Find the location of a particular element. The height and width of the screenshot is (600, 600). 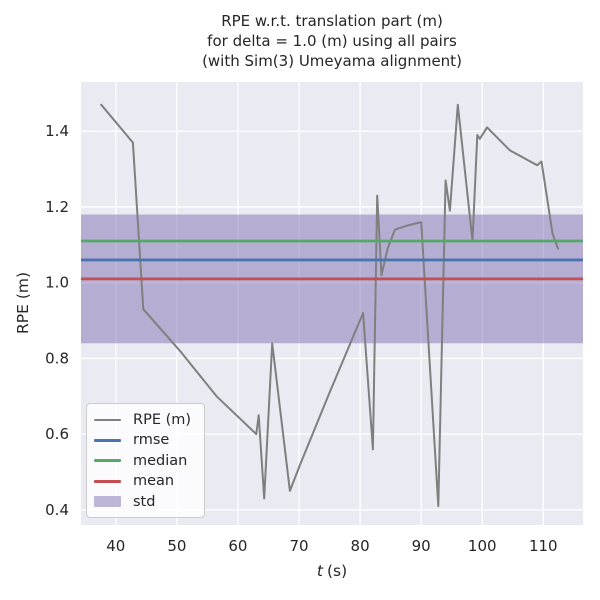

legend-item-rpe-m: RPE (m) is located at coordinates (145, 420).